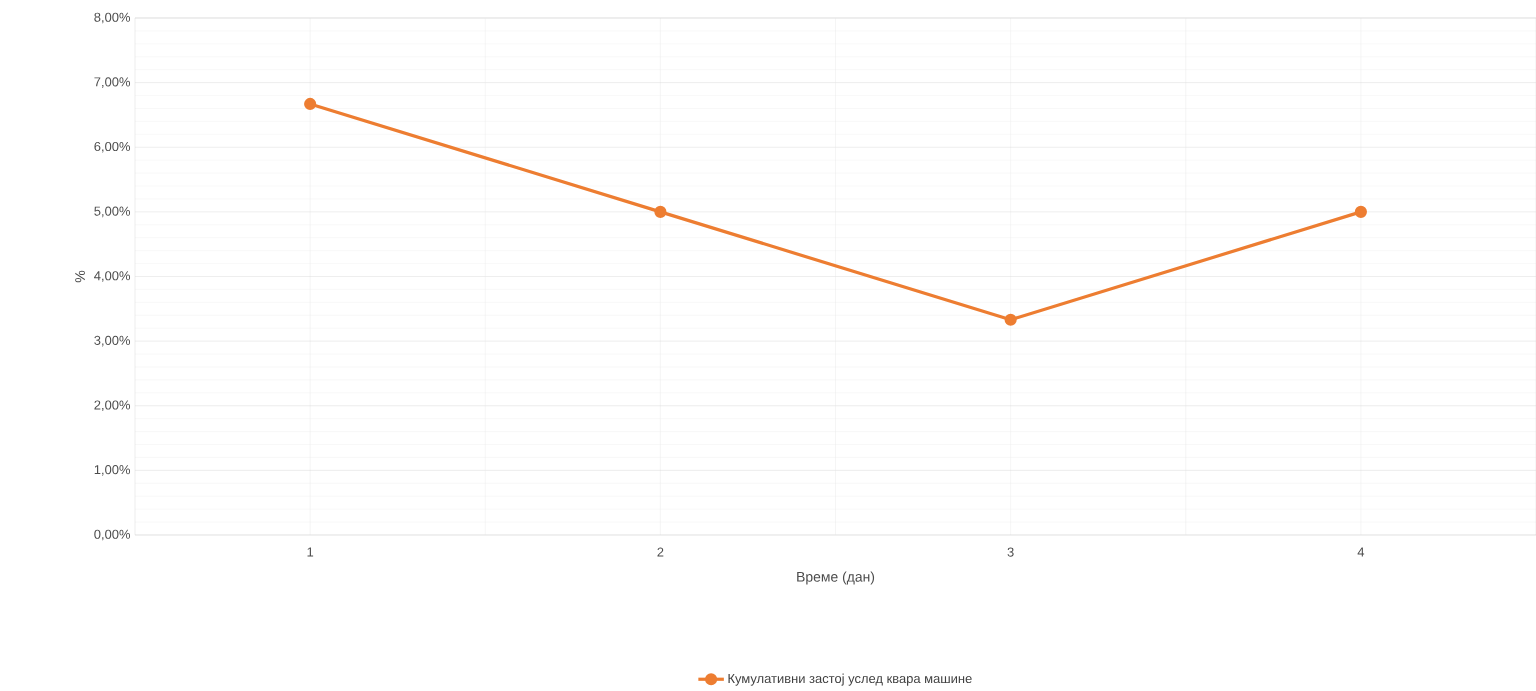  I want to click on x-tick-label: 3, so click(1010, 552).